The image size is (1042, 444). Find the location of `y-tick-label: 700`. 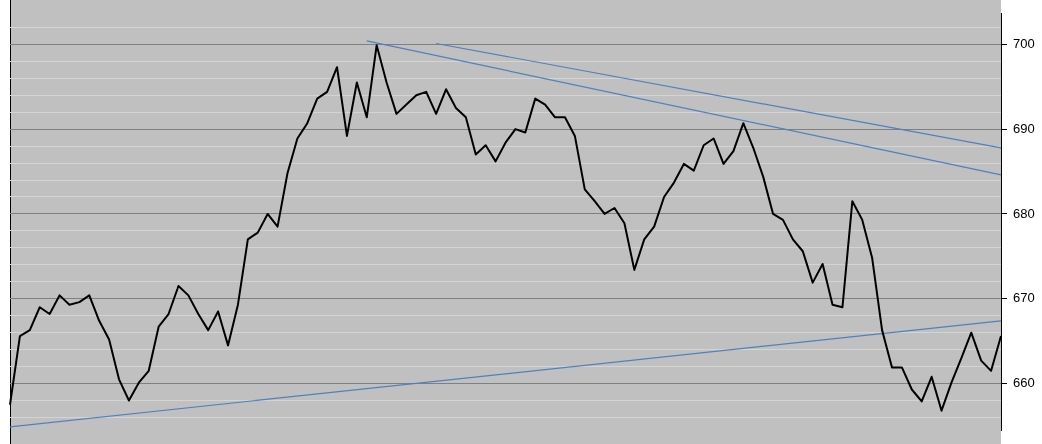

y-tick-label: 700 is located at coordinates (1024, 43).